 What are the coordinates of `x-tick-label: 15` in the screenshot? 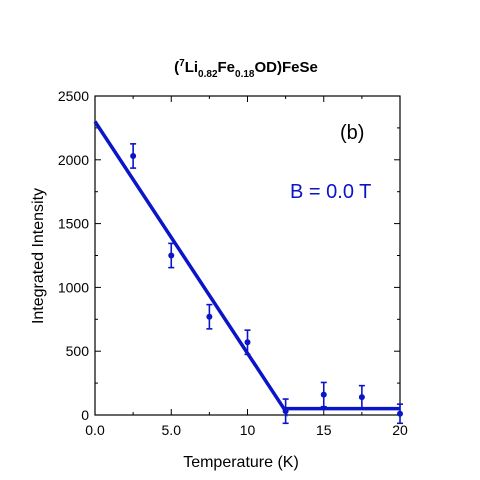 It's located at (324, 430).